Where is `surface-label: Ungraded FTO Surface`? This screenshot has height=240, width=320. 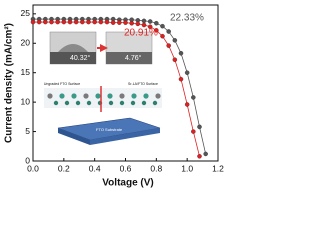 surface-label: Ungraded FTO Surface is located at coordinates (62, 84).